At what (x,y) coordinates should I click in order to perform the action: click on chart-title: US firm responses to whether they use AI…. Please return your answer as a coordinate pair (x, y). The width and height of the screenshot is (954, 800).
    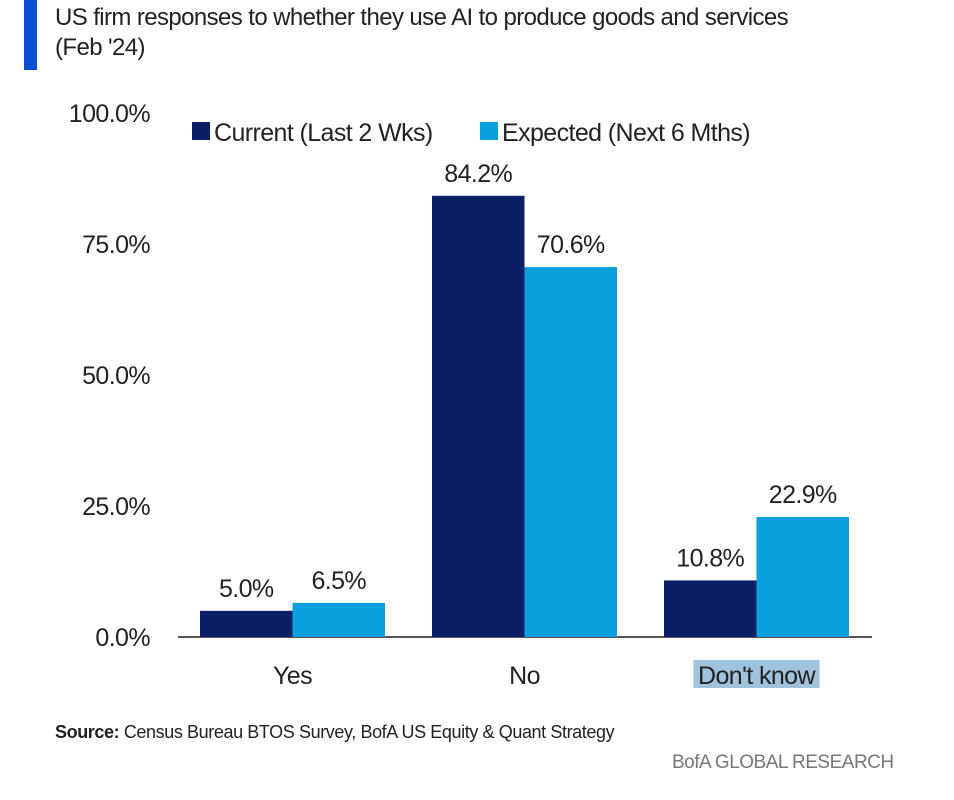
    Looking at the image, I should click on (422, 33).